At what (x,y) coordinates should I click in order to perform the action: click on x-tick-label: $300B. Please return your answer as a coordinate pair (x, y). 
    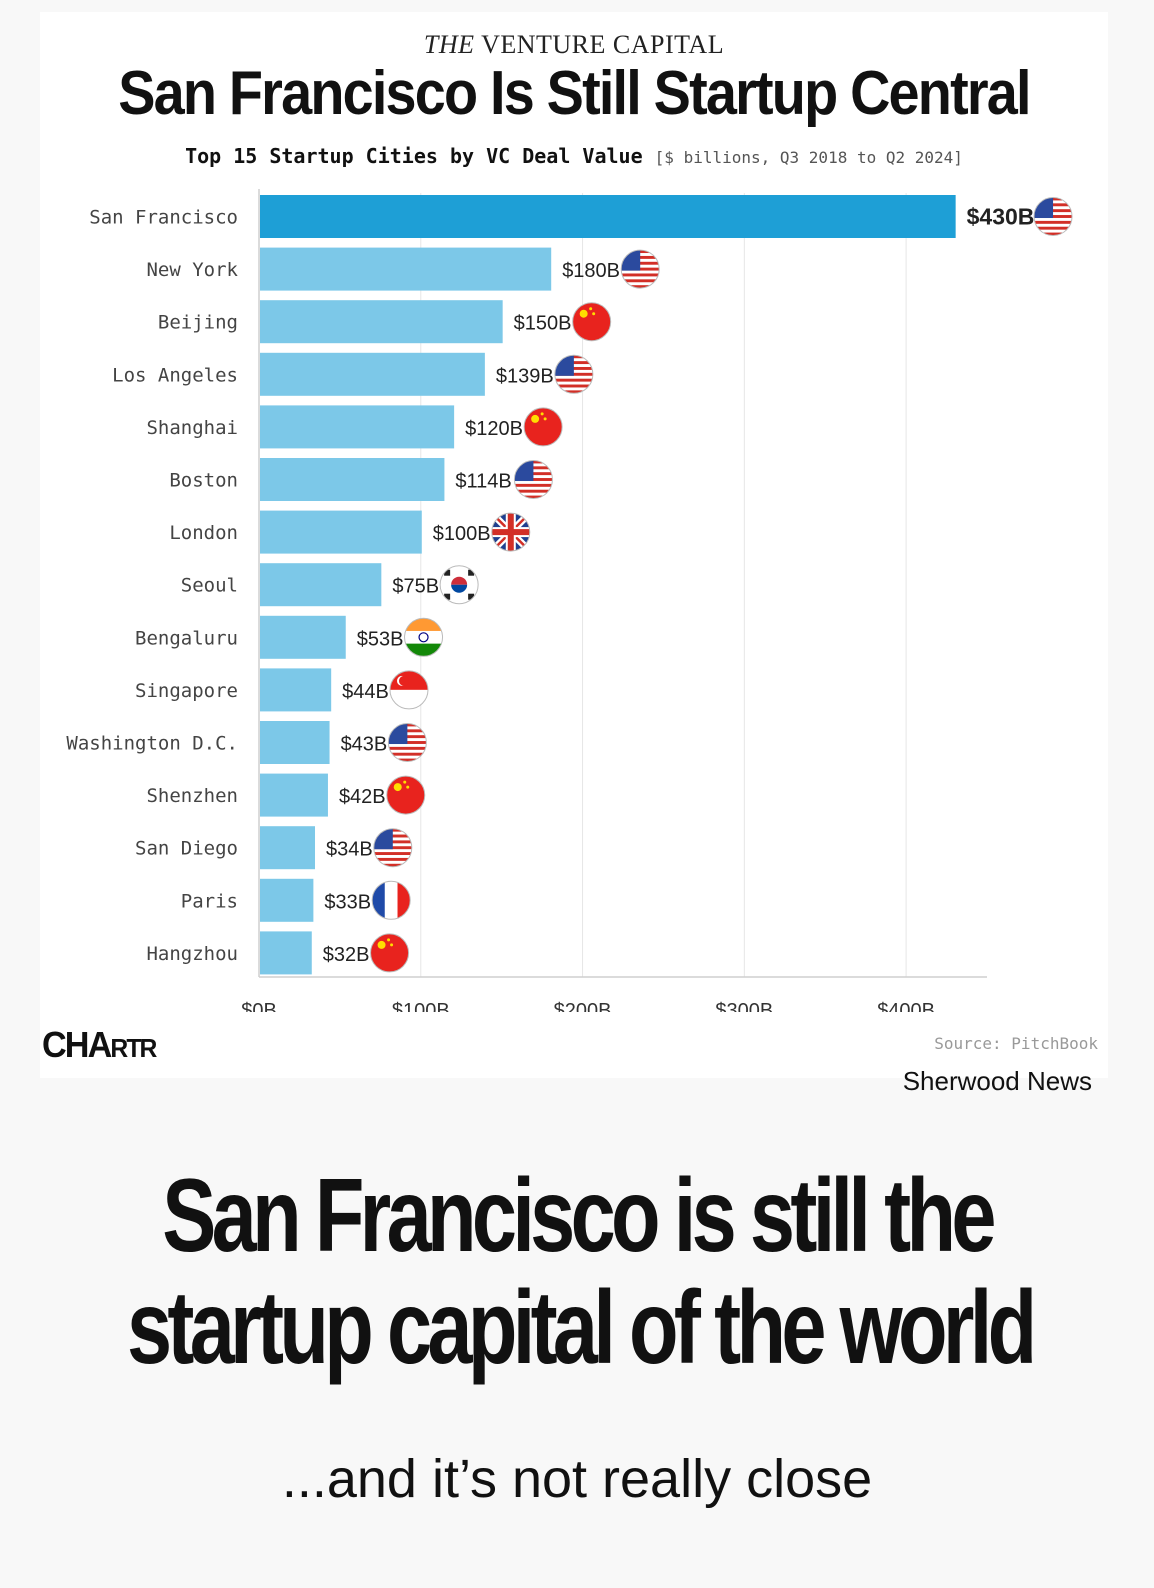
    Looking at the image, I should click on (744, 1006).